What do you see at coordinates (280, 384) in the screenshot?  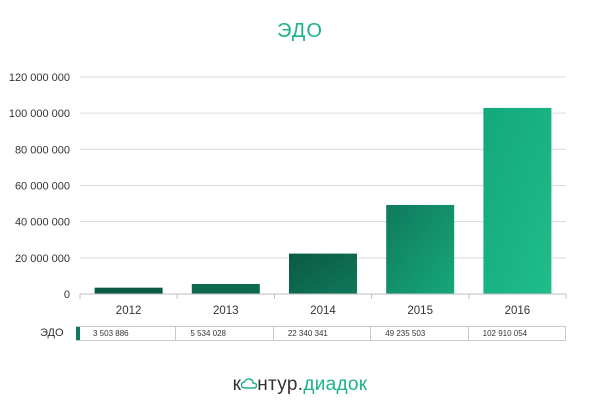 I see `logo-text-ntur: нтур.` at bounding box center [280, 384].